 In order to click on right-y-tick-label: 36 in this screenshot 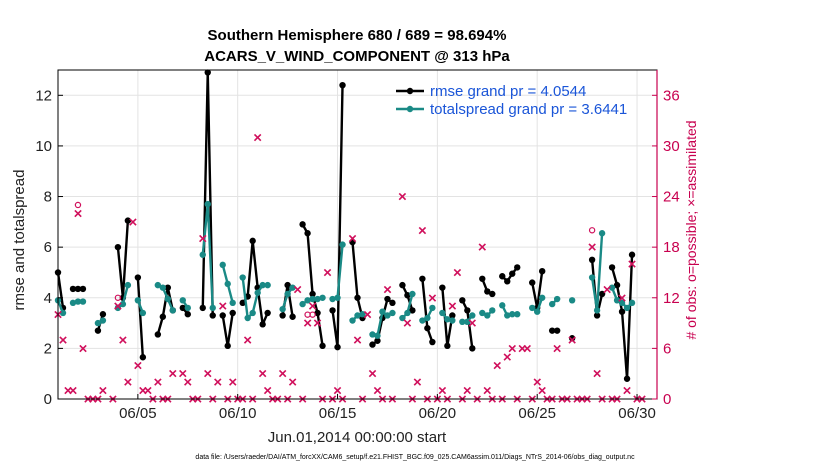, I will do `click(671, 95)`.